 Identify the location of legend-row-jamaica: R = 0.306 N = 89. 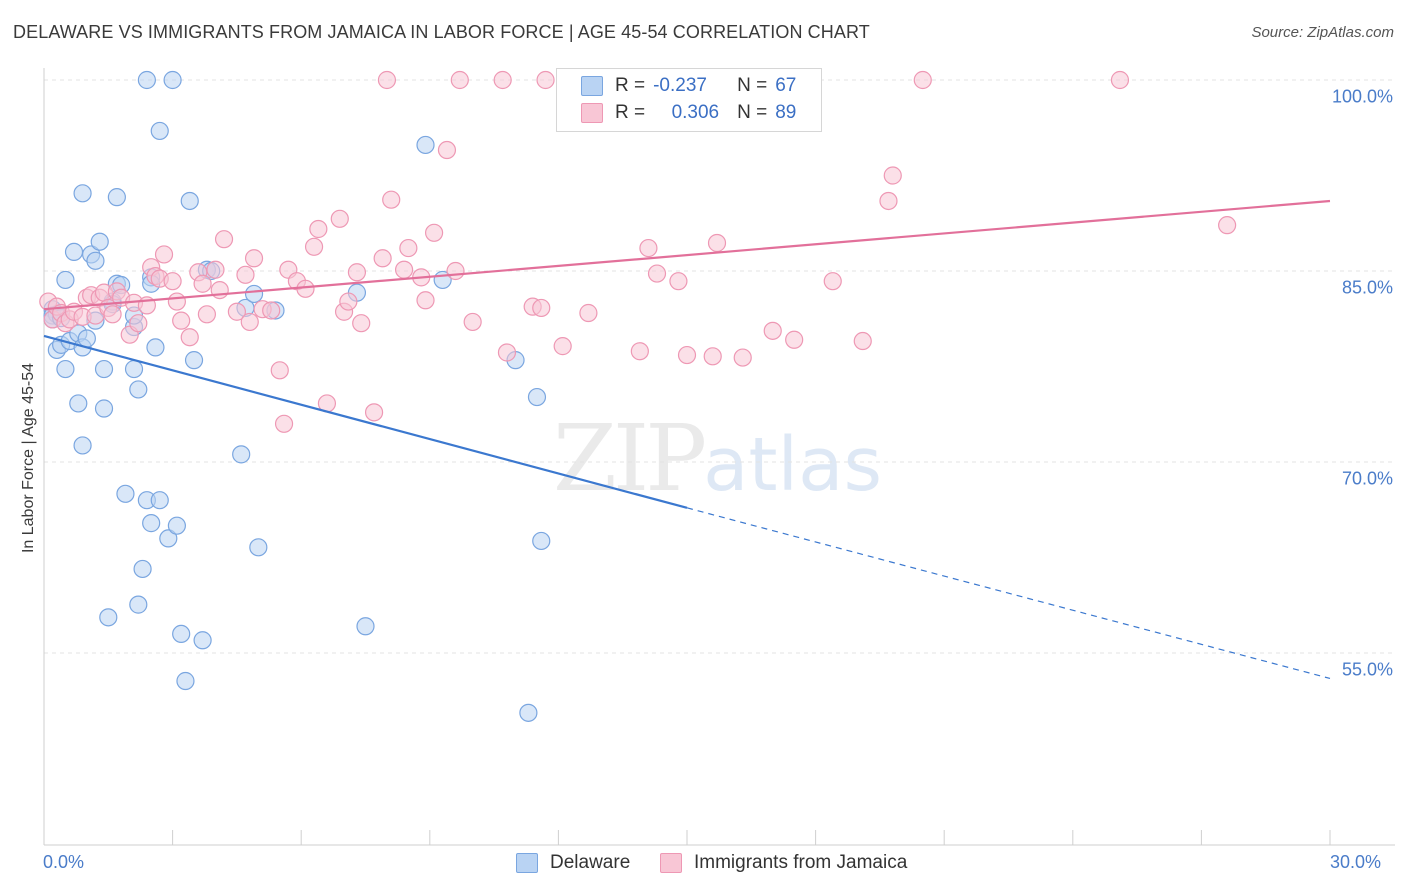
(676, 113).